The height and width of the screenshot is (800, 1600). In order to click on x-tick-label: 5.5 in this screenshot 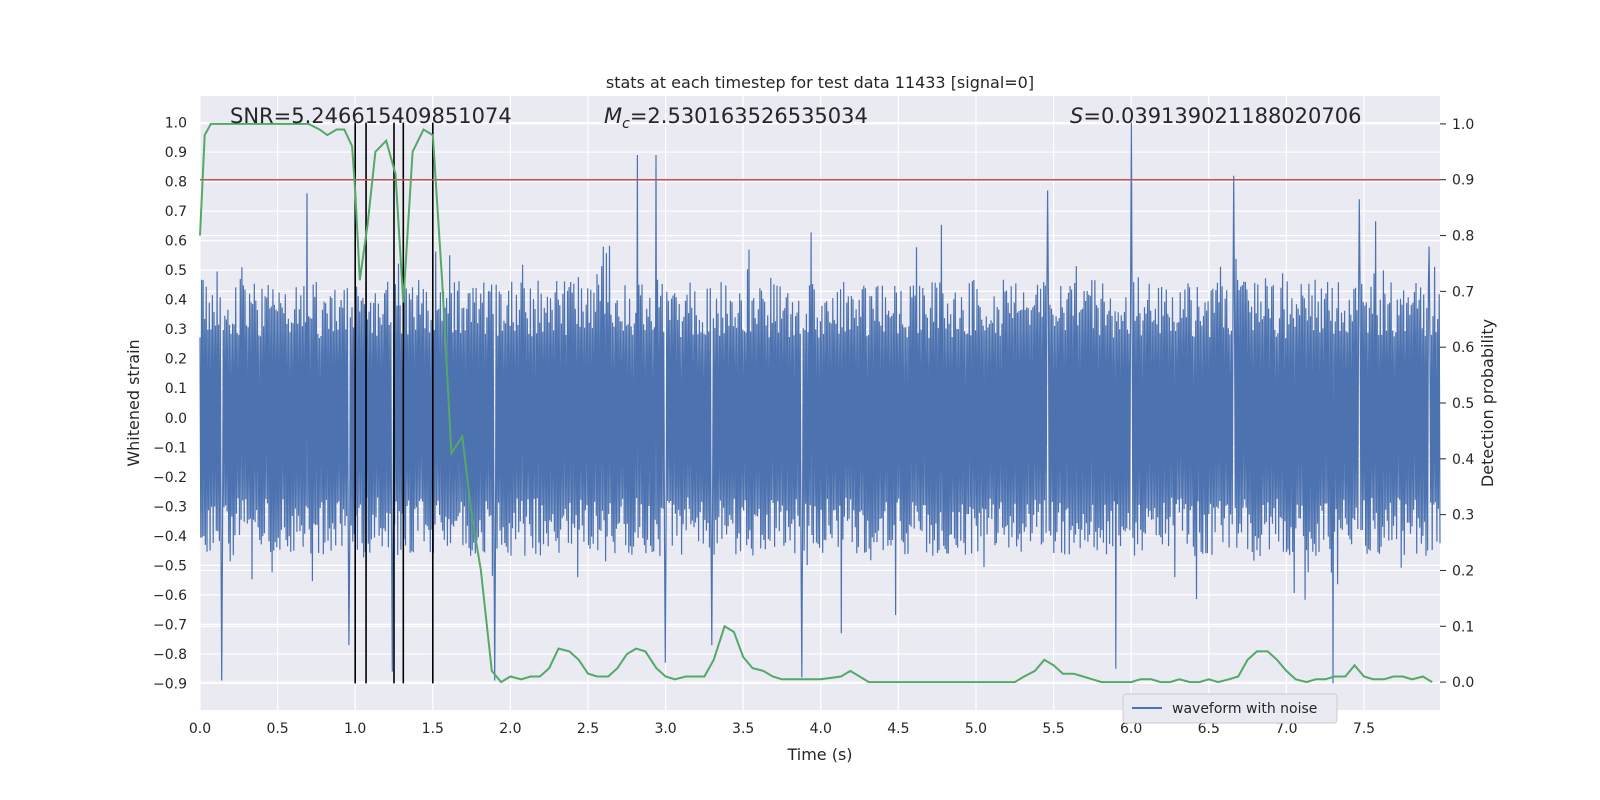, I will do `click(1053, 729)`.